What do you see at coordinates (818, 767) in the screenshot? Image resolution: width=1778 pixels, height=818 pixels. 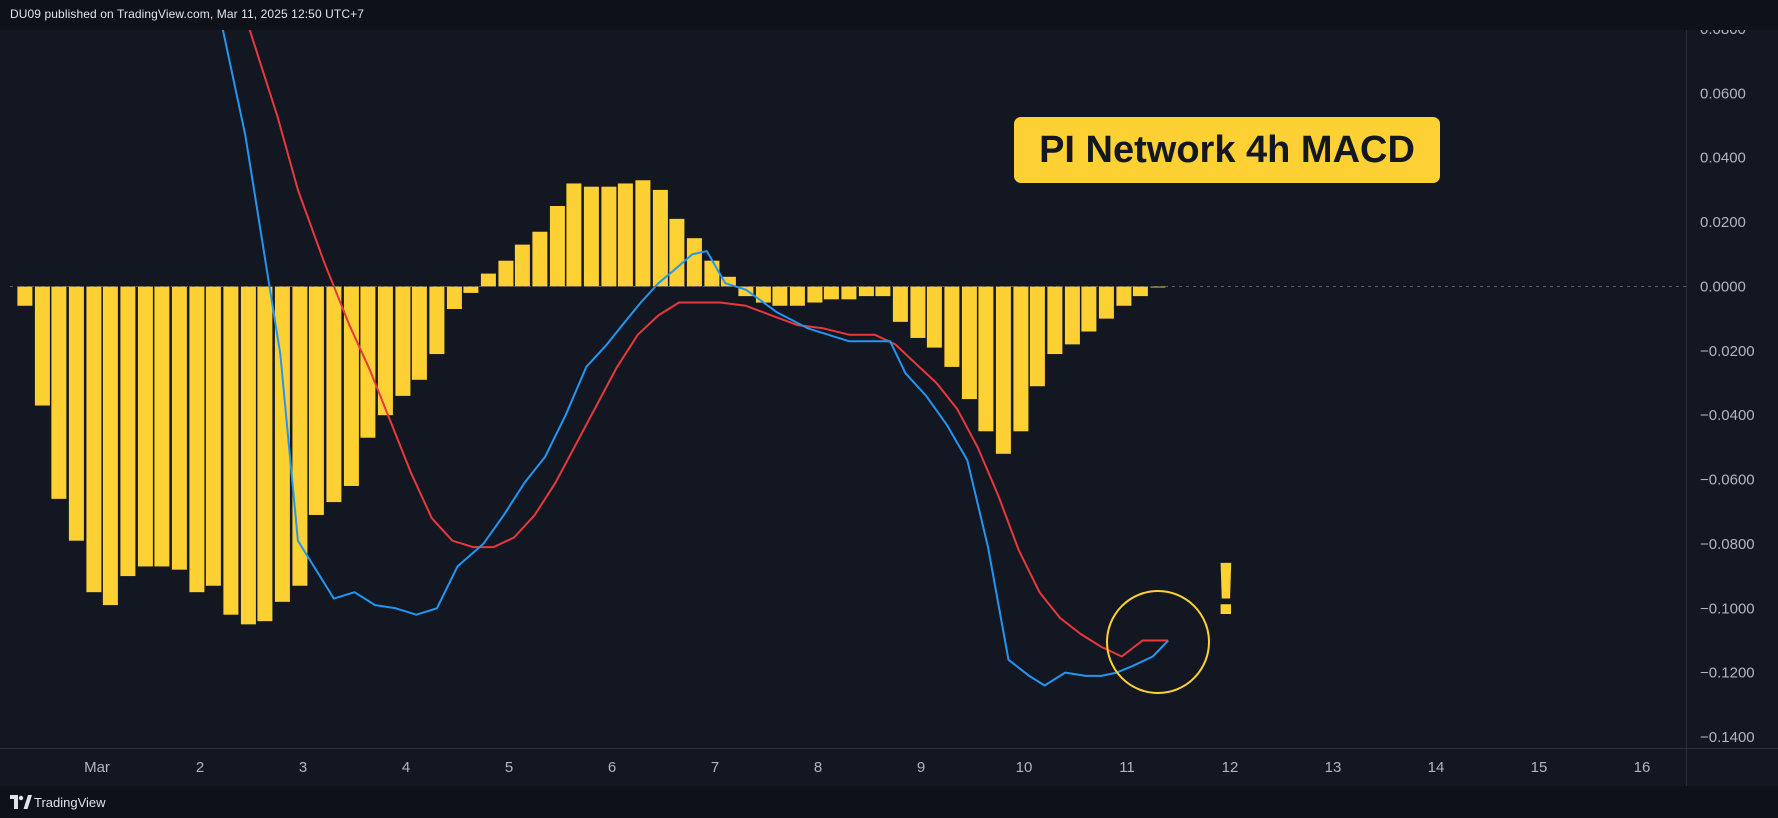 I see `x-tick-label: 8` at bounding box center [818, 767].